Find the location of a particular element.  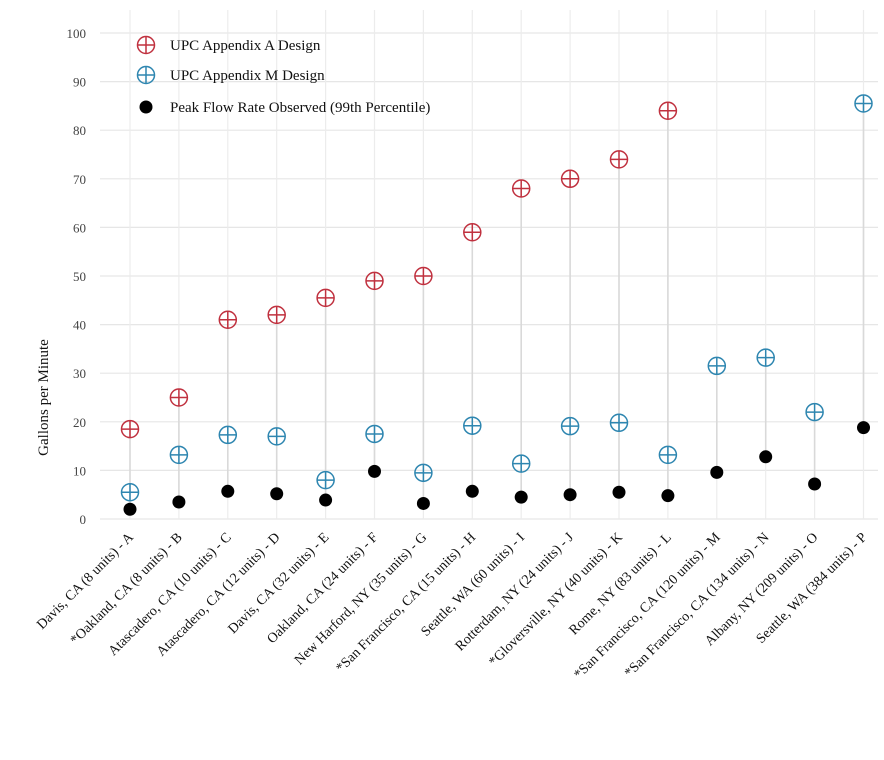

y-tick-label: 90 is located at coordinates (79, 82).